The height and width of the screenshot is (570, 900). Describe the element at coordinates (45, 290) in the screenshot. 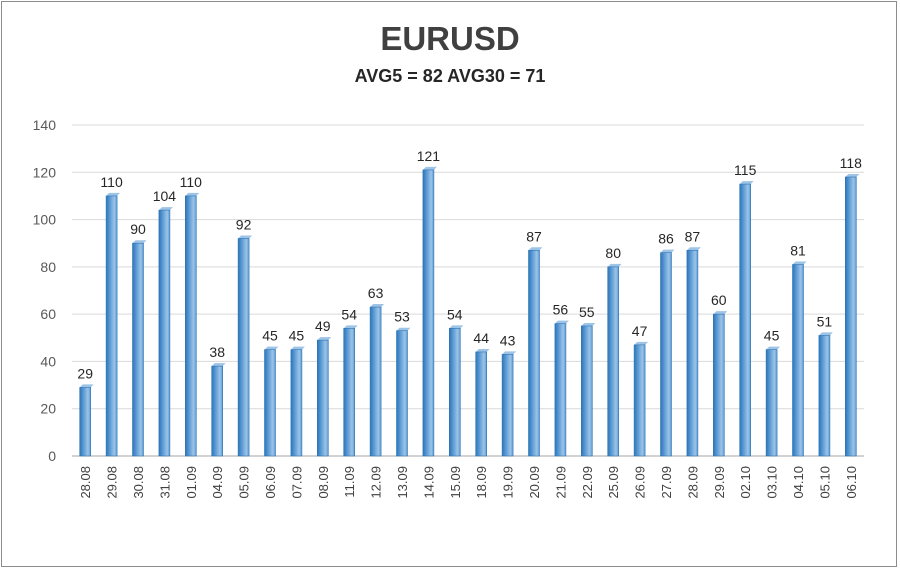

I see `y-axis-ticks: 0 20 40 60 80 100 120 140` at that location.